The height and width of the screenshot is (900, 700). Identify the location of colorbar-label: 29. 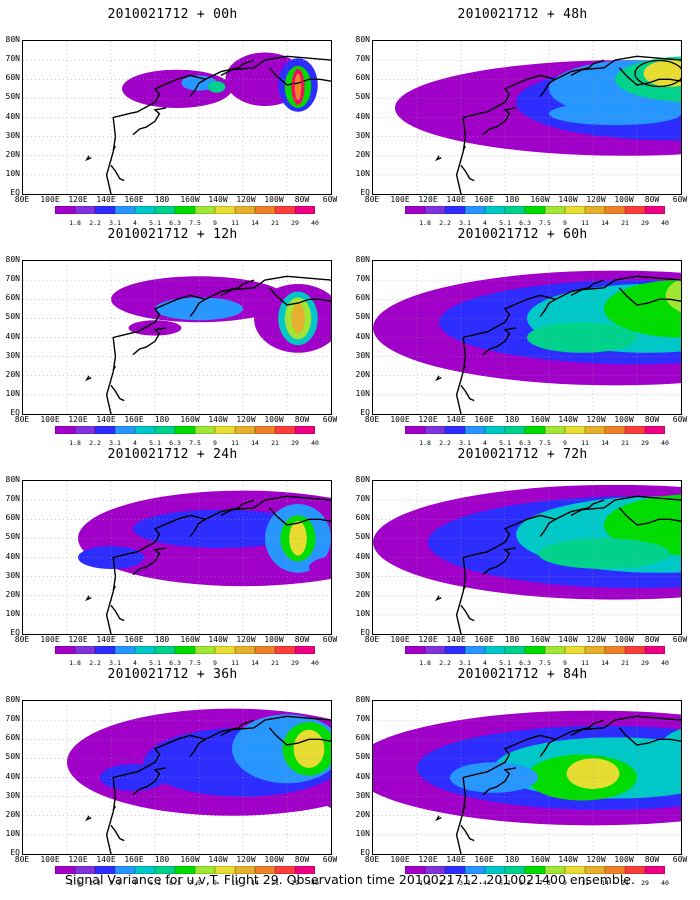
(645, 443).